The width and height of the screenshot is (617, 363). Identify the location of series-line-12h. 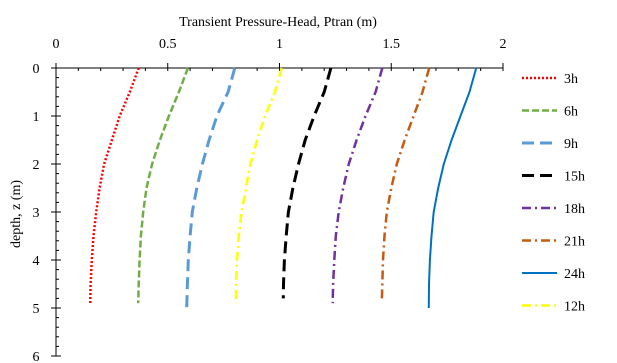
(258, 185).